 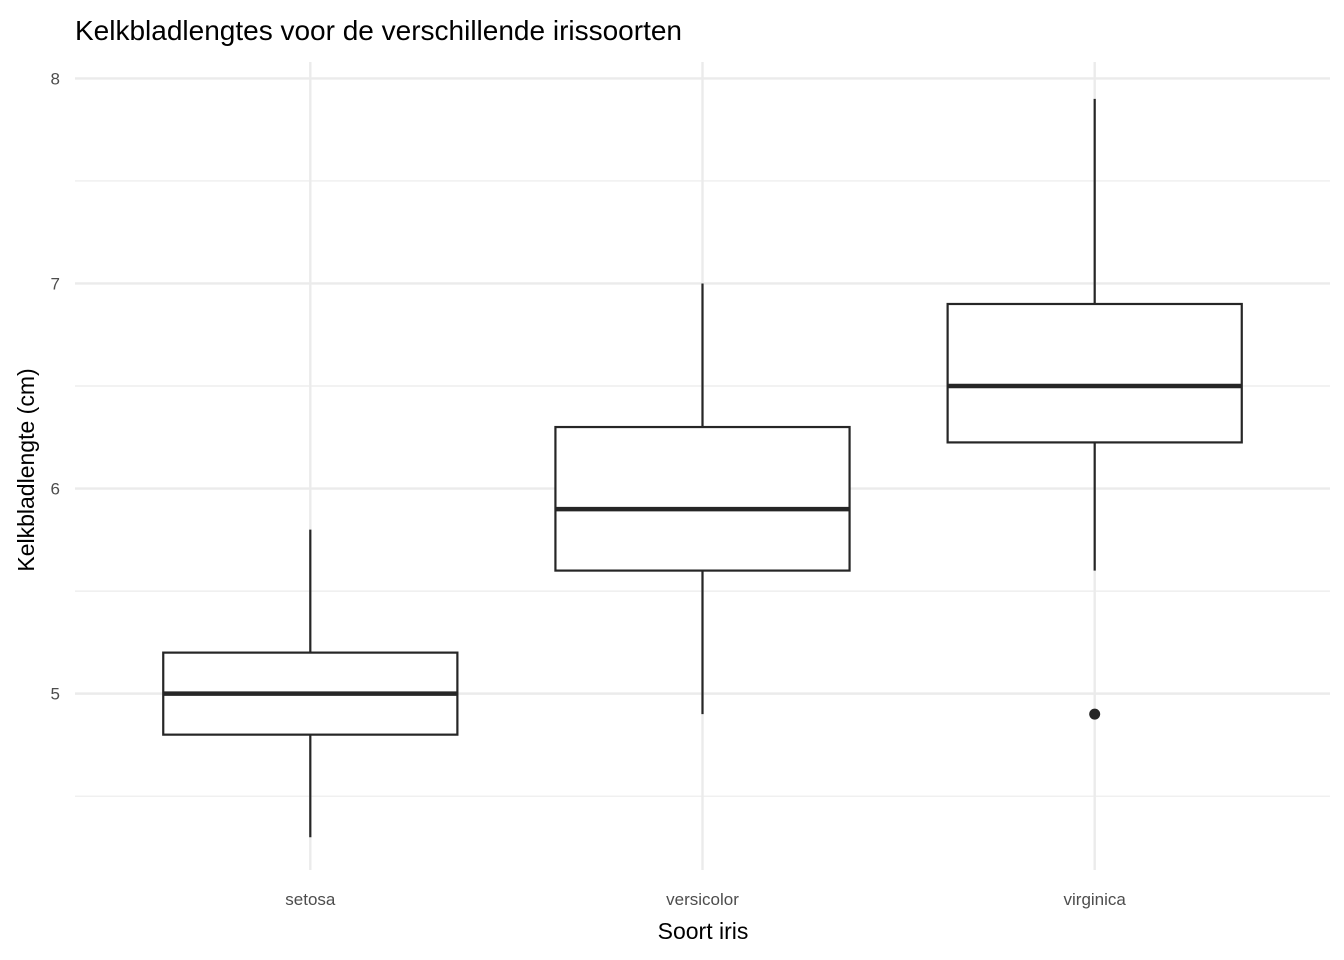 What do you see at coordinates (702, 899) in the screenshot?
I see `x-tick-label: versicolor` at bounding box center [702, 899].